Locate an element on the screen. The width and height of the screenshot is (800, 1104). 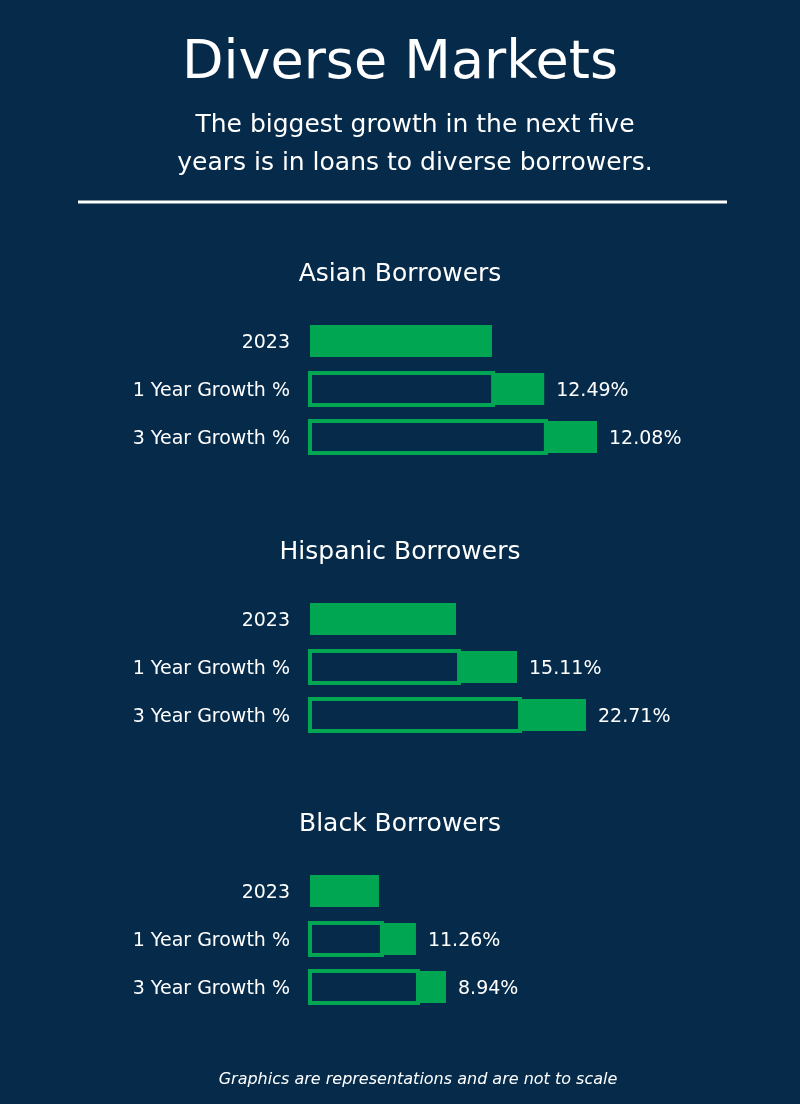
text: 12.08% is located at coordinates (645, 436).